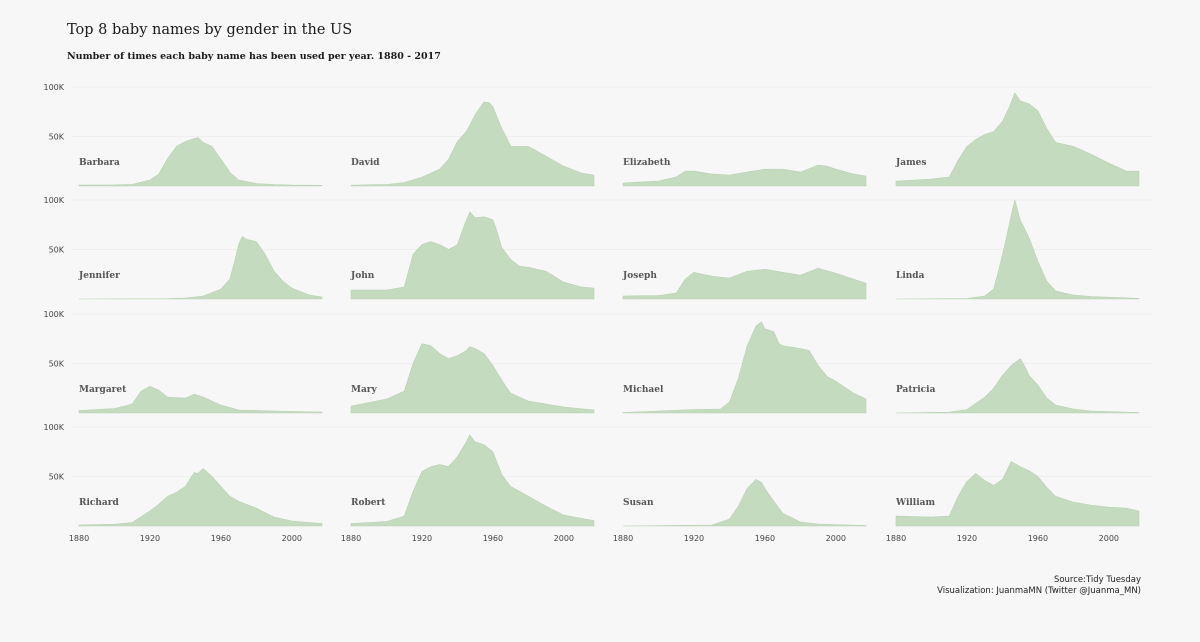 The height and width of the screenshot is (642, 1200). What do you see at coordinates (744, 503) in the screenshot?
I see `area-susan` at bounding box center [744, 503].